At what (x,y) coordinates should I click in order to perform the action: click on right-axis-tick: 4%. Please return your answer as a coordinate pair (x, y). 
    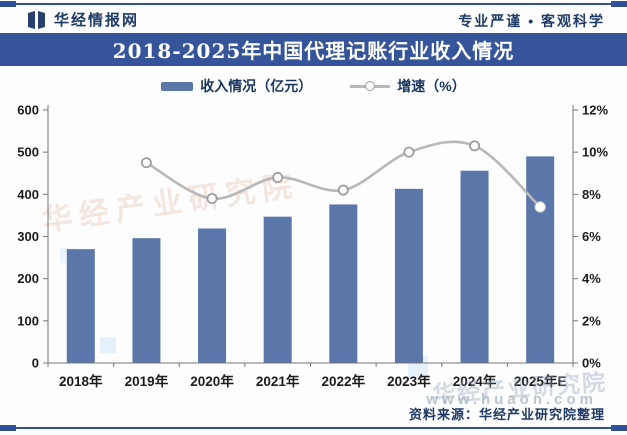
    Looking at the image, I should click on (591, 278).